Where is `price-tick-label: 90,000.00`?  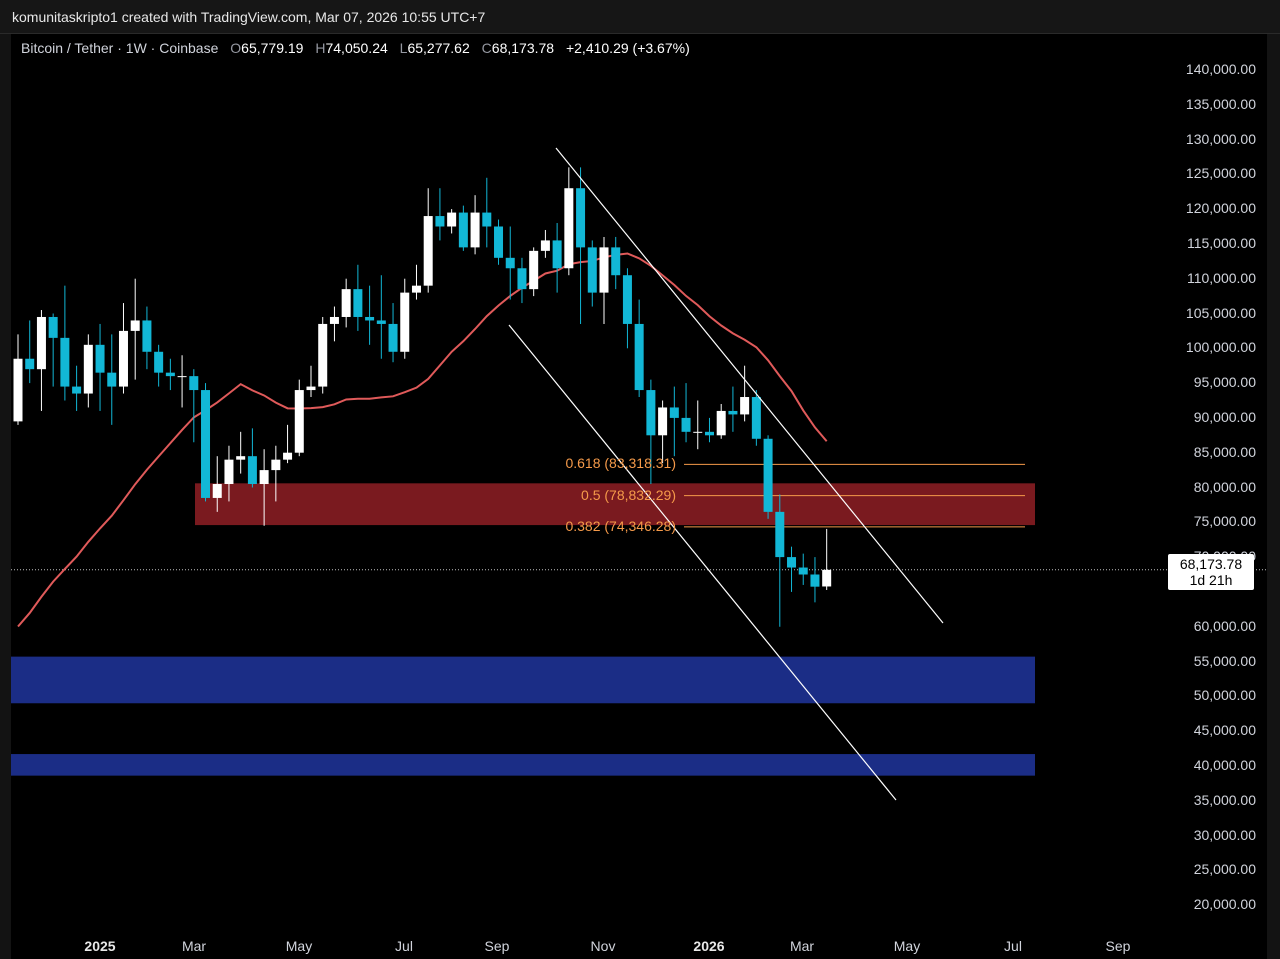
price-tick-label: 90,000.00 is located at coordinates (1224, 416).